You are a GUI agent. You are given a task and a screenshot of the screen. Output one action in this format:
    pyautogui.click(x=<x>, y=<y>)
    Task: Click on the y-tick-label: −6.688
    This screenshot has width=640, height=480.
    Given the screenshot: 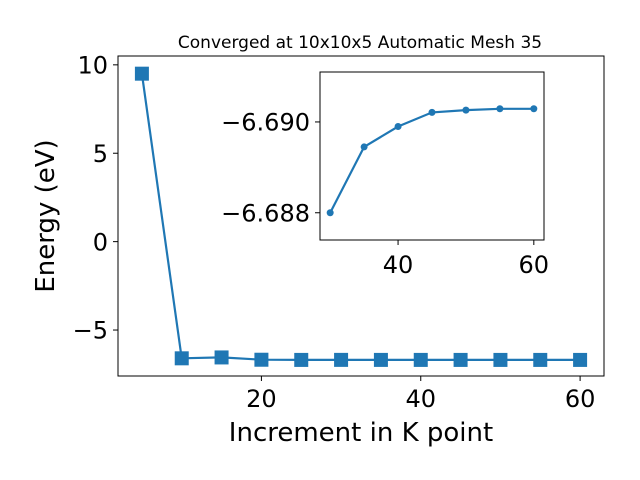 What is the action you would take?
    pyautogui.click(x=265, y=213)
    